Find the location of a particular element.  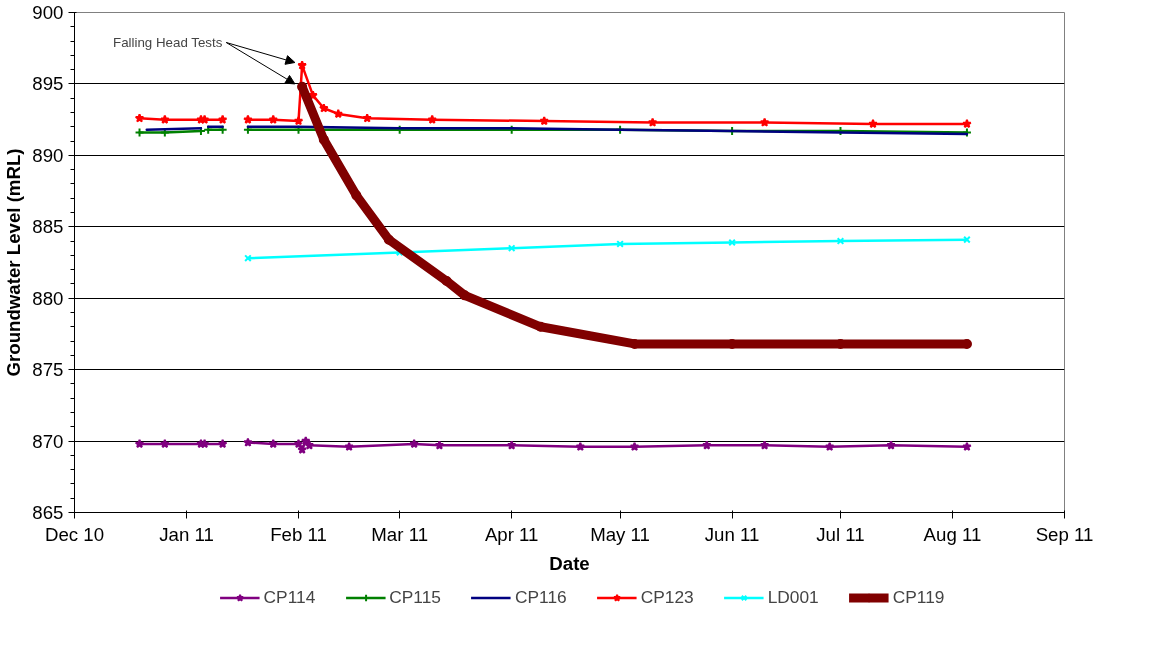

legend-label: CP123 is located at coordinates (667, 597).